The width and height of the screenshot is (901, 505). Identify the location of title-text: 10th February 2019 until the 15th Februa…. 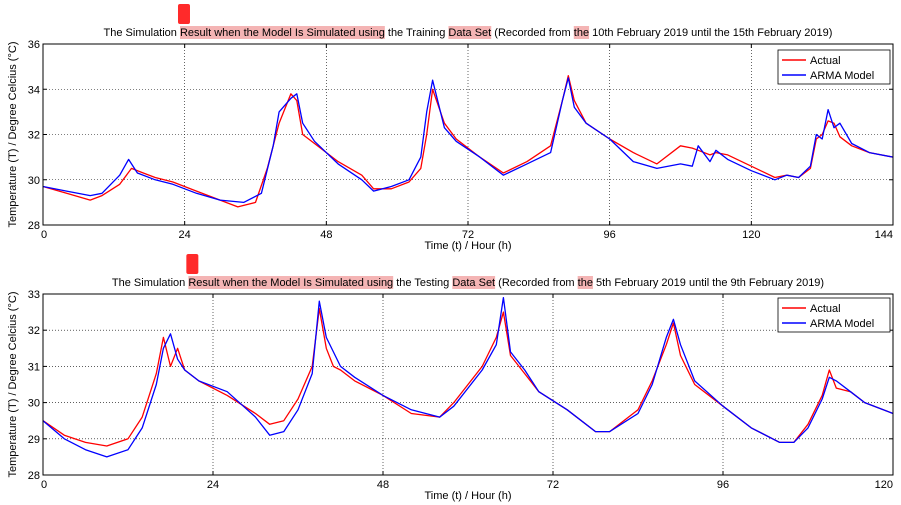
(710, 33).